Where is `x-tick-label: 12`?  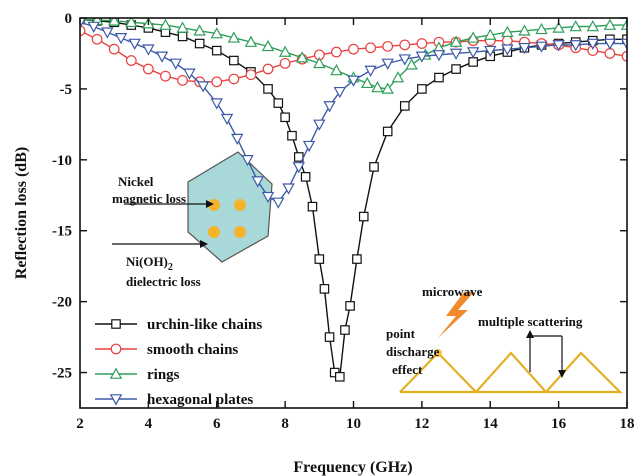 x-tick-label: 12 is located at coordinates (421, 424).